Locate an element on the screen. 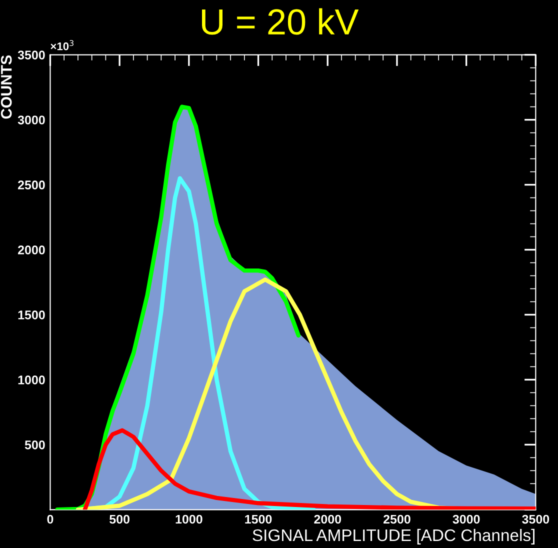 The height and width of the screenshot is (548, 558). chart-title: U = 20 kV is located at coordinates (280, 21).